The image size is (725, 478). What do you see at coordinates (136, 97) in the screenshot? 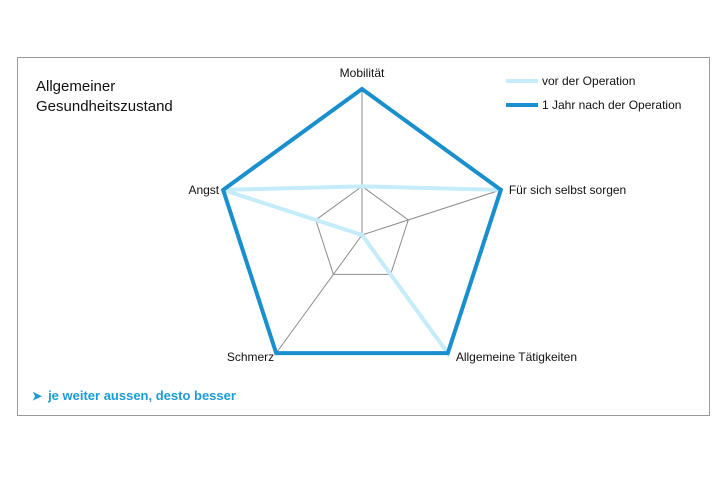
I see `chart-title: Allgemeiner Gesundheitszustand` at bounding box center [136, 97].